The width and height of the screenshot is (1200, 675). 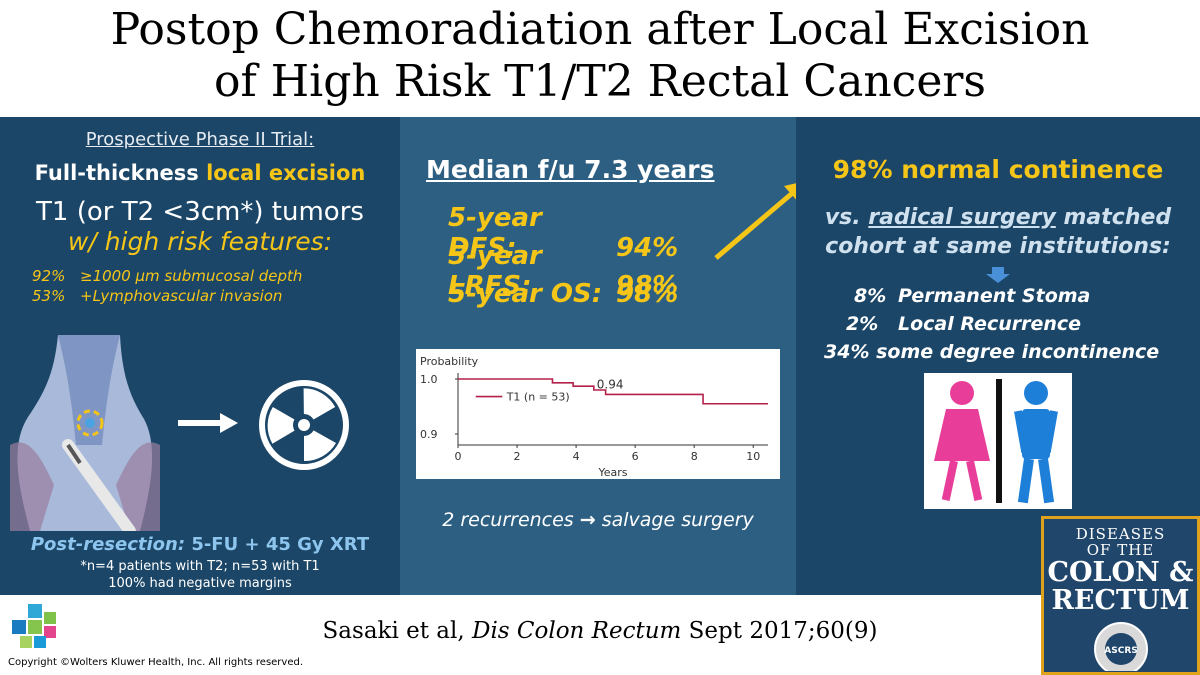 I want to click on comparison-underlined: radical surgery, so click(x=962, y=217).